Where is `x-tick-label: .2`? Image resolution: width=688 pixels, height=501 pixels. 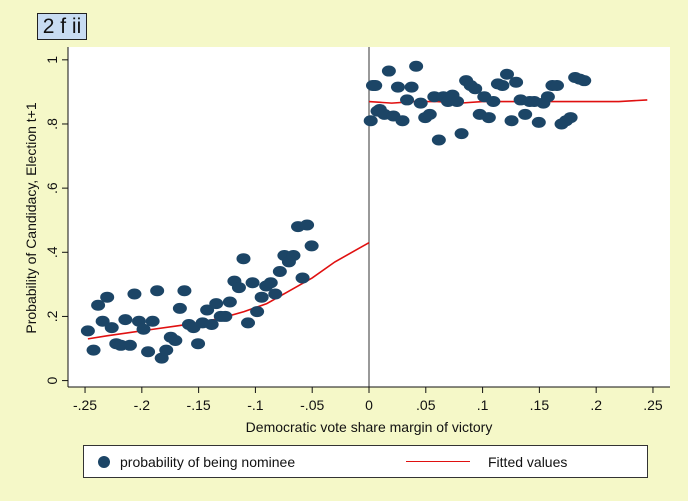
x-tick-label: .2 is located at coordinates (596, 405).